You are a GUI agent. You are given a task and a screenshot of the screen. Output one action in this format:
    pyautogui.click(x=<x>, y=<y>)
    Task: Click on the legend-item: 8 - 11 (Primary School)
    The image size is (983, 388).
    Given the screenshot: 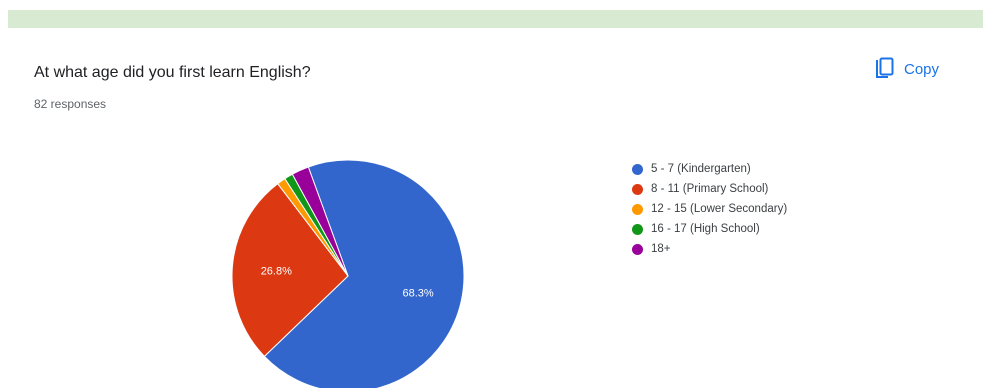 What is the action you would take?
    pyautogui.click(x=709, y=189)
    